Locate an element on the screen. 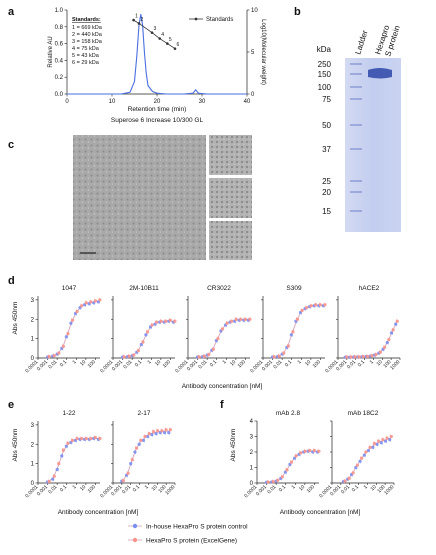 This screenshot has width=436, height=555. panel-a-y-tick-label: 0.8 is located at coordinates (59, 28).